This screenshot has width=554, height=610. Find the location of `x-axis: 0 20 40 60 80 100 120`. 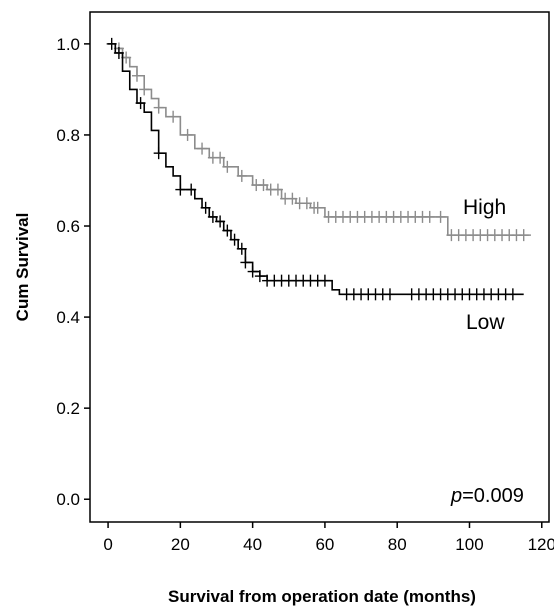

x-axis: 0 20 40 60 80 100 120 is located at coordinates (328, 538).